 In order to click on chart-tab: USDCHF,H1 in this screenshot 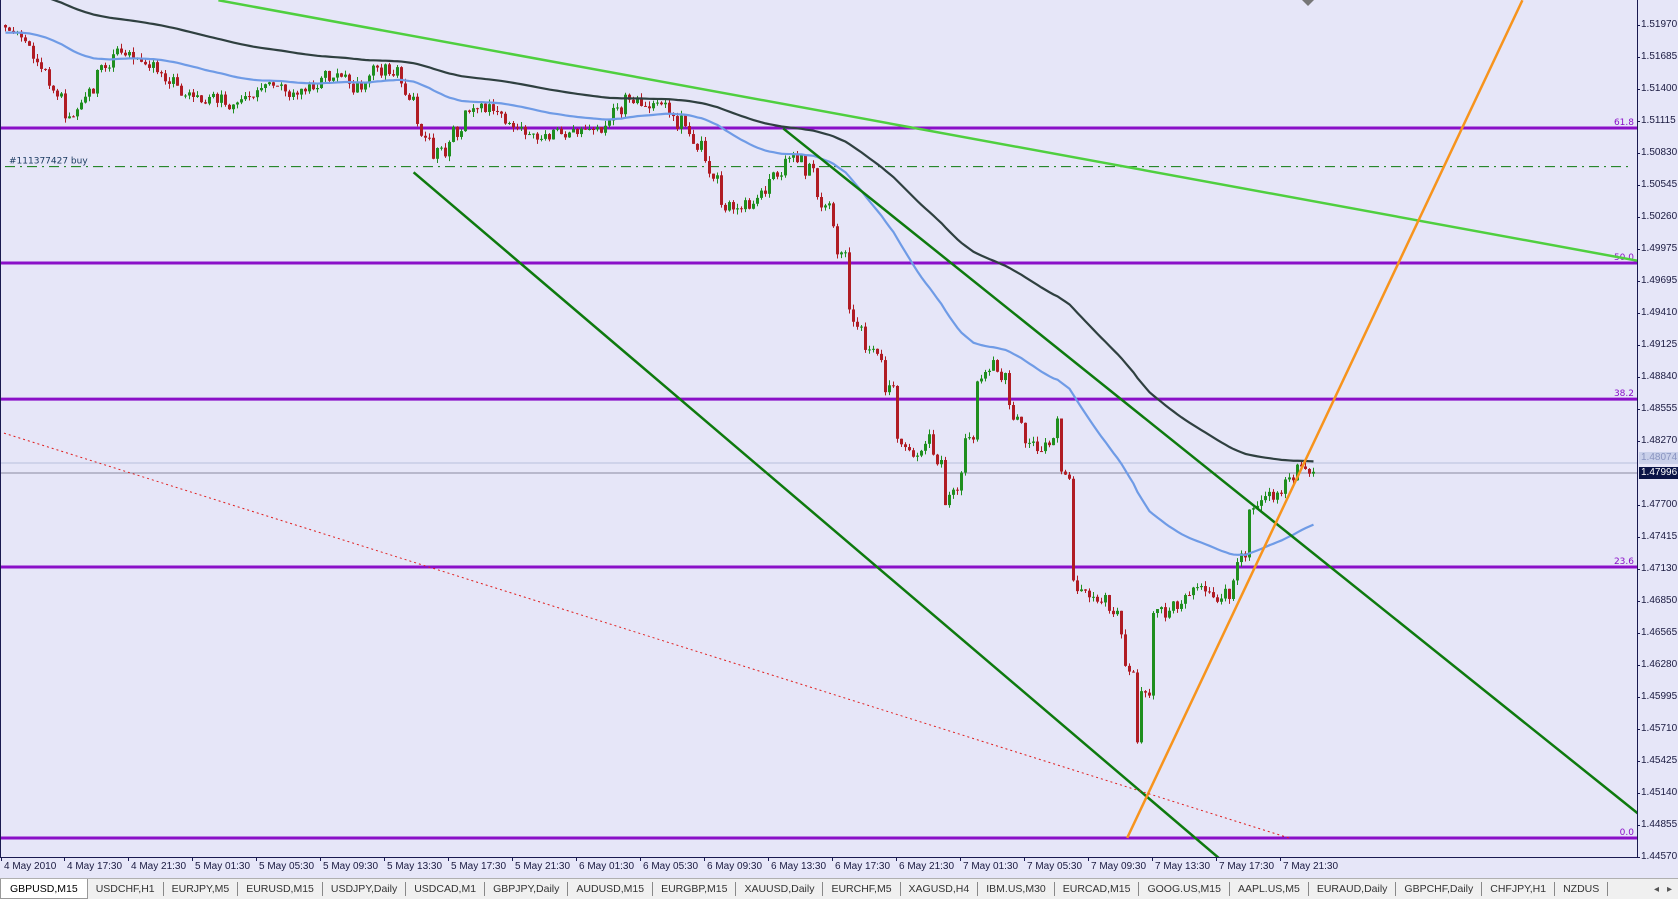, I will do `click(126, 889)`.